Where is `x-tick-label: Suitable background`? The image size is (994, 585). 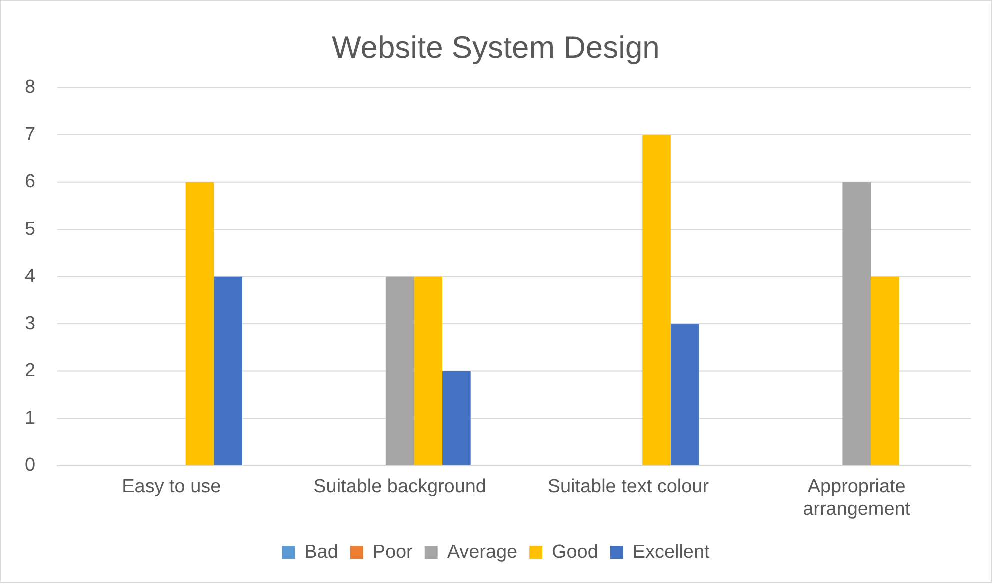
x-tick-label: Suitable background is located at coordinates (400, 487).